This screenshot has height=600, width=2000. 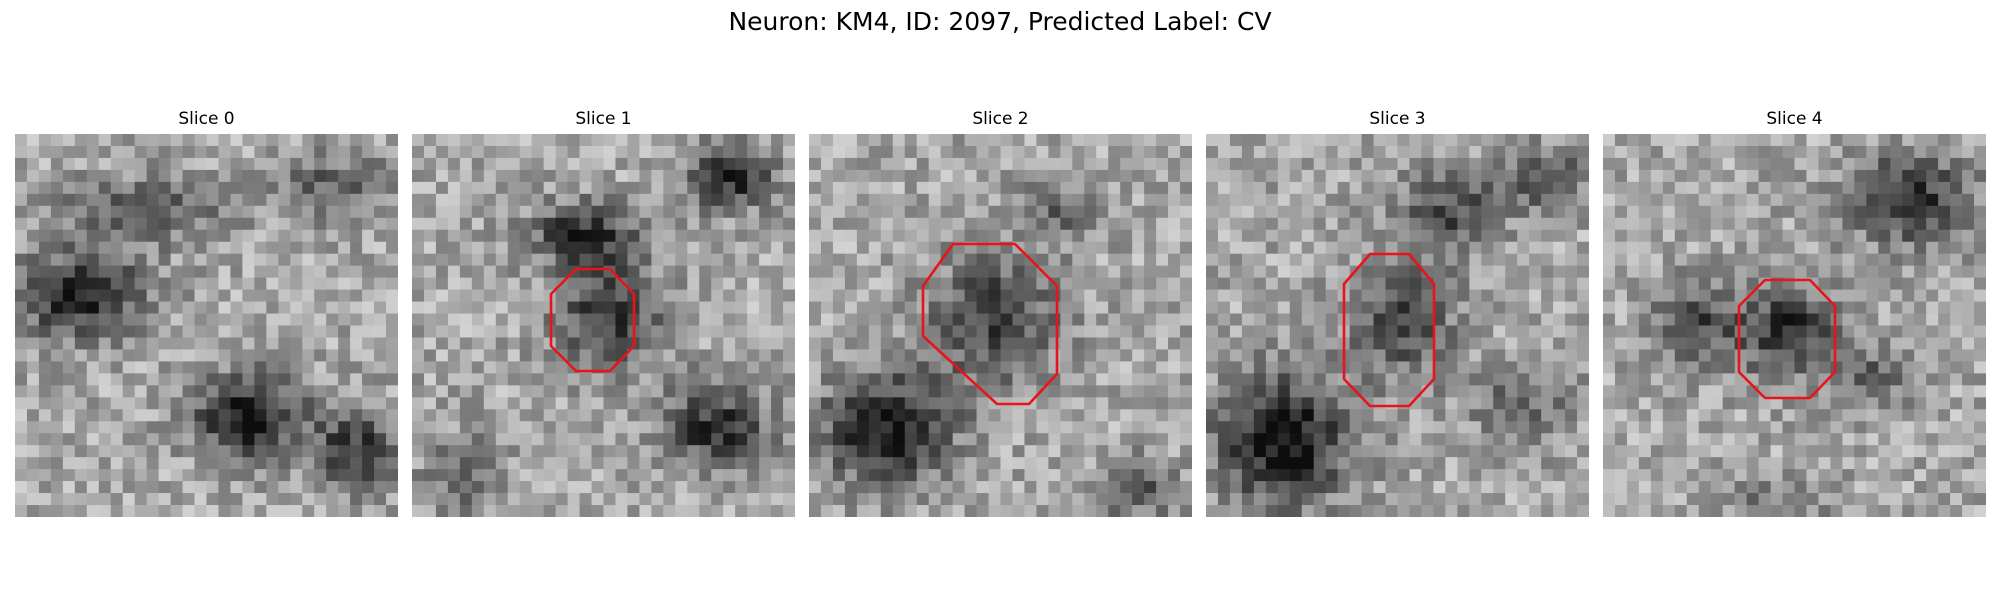 I want to click on slice-title: Slice 1, so click(x=603, y=119).